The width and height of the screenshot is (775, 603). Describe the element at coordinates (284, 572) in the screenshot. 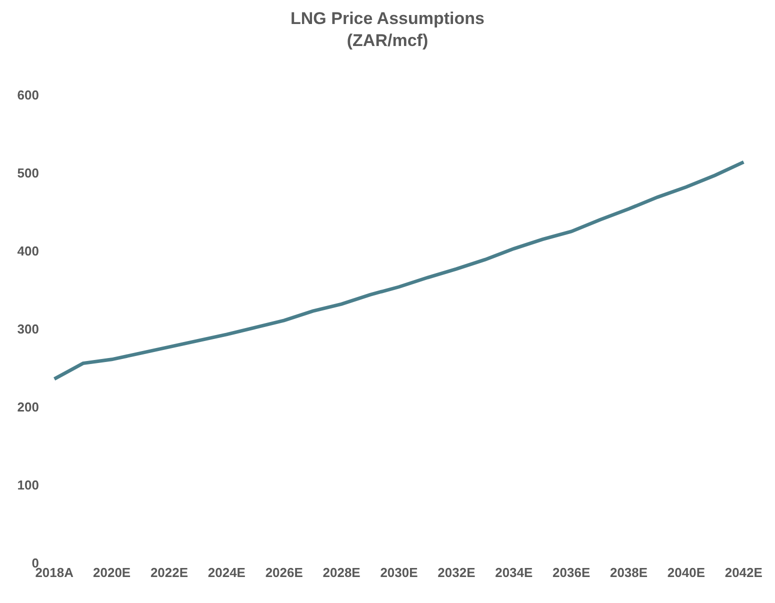

I see `x-tick-label: 2026E` at that location.